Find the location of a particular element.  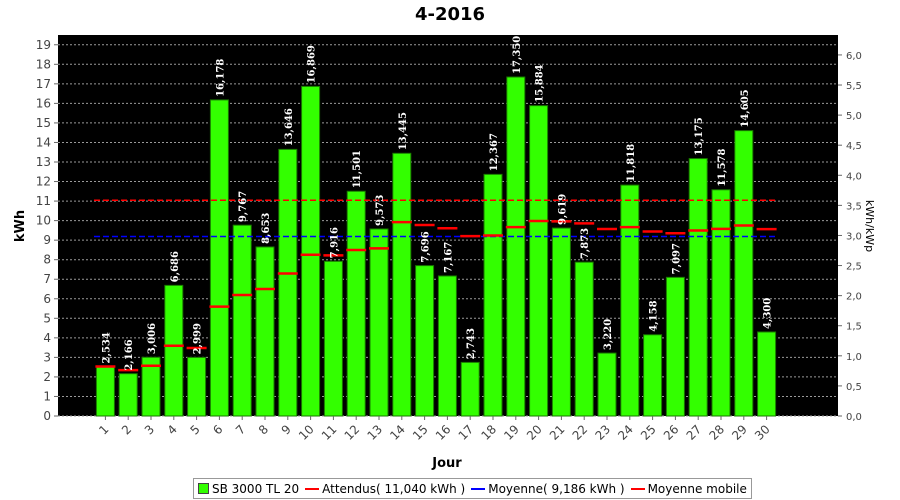

x-tick-label: 3 is located at coordinates (149, 429).